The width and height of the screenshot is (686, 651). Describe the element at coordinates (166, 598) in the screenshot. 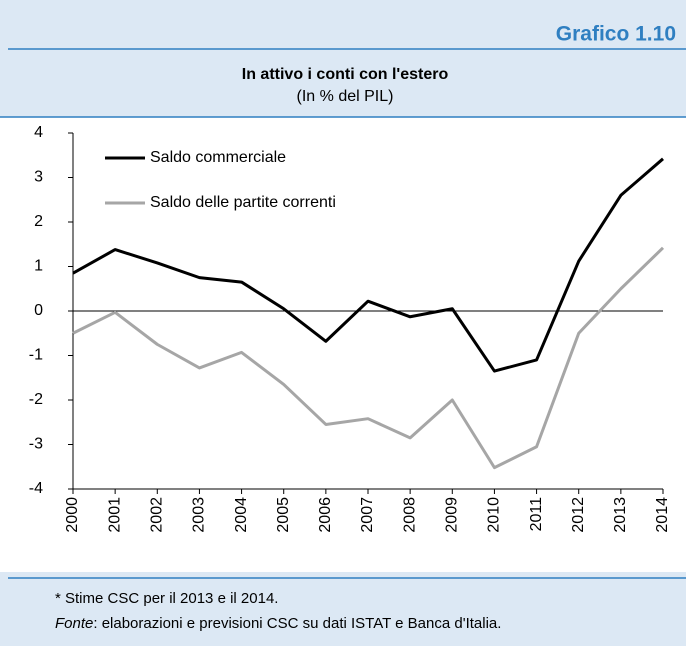

I see `footnote: * Stime CSC per il 2013 e il 2014.` at that location.